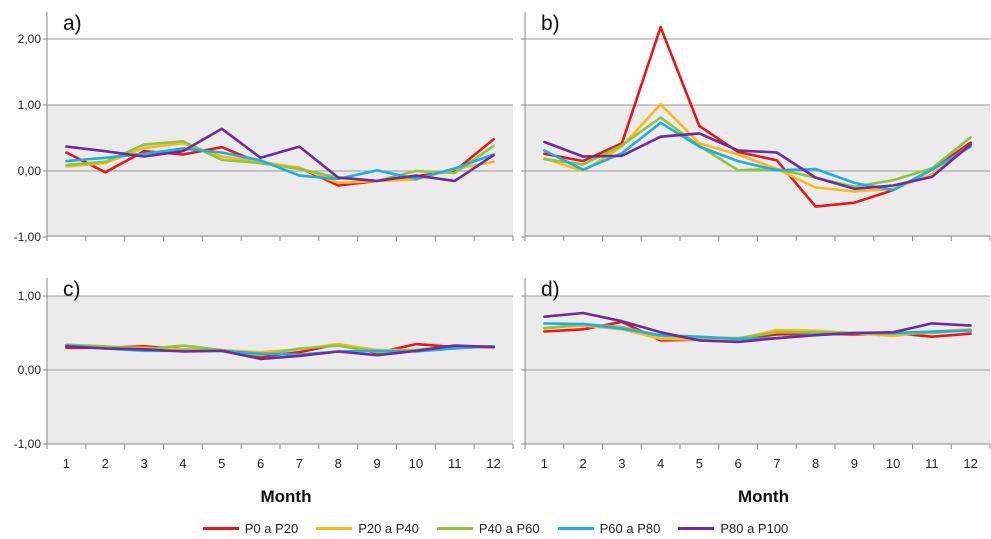 This screenshot has width=991, height=539. Describe the element at coordinates (72, 289) in the screenshot. I see `panel-label: c)` at that location.